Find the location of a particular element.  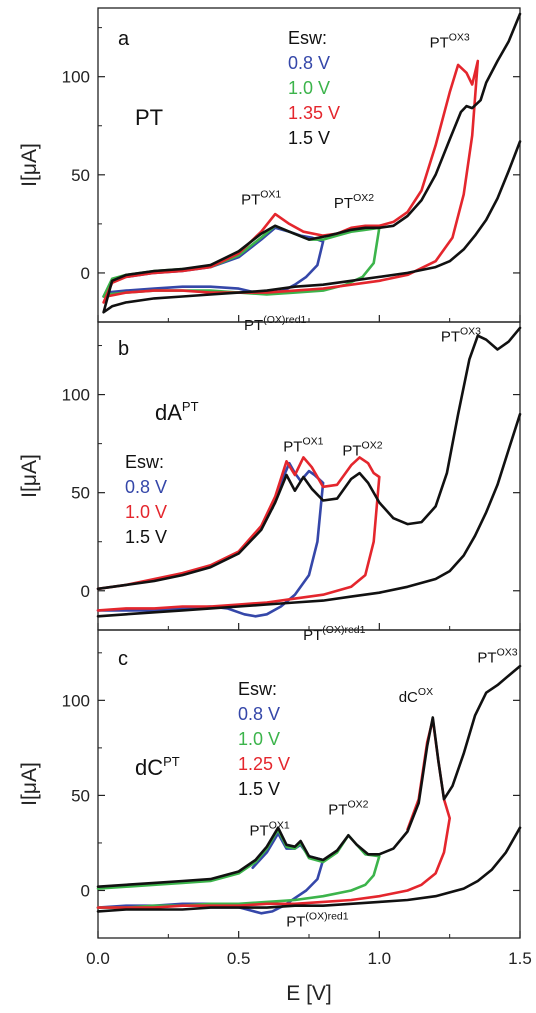

panel-letter: a is located at coordinates (124, 39).